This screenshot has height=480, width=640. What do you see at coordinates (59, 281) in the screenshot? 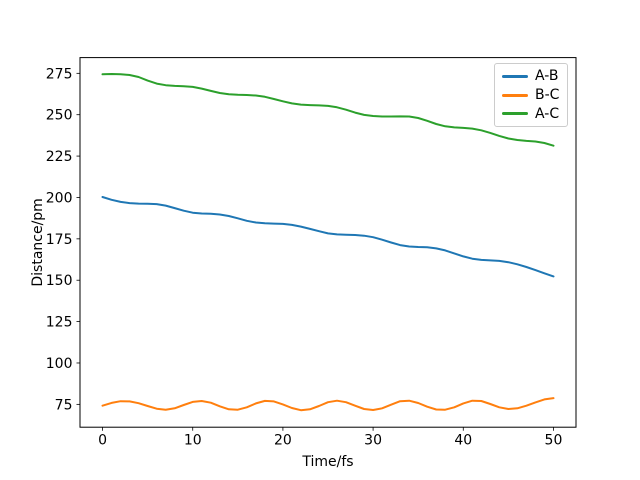
I see `y-tick-label: 150` at bounding box center [59, 281].